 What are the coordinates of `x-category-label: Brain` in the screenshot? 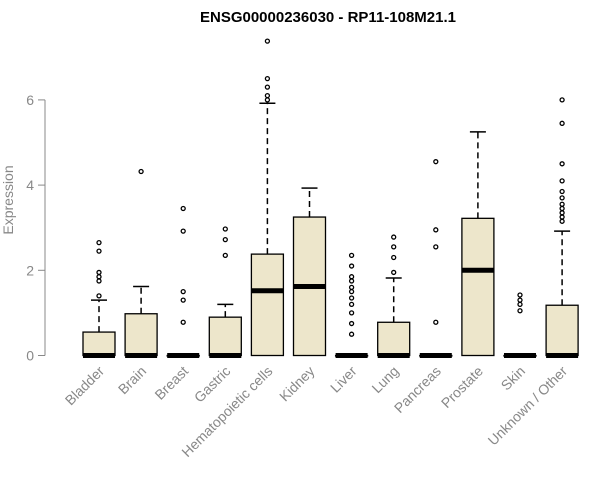 It's located at (132, 380).